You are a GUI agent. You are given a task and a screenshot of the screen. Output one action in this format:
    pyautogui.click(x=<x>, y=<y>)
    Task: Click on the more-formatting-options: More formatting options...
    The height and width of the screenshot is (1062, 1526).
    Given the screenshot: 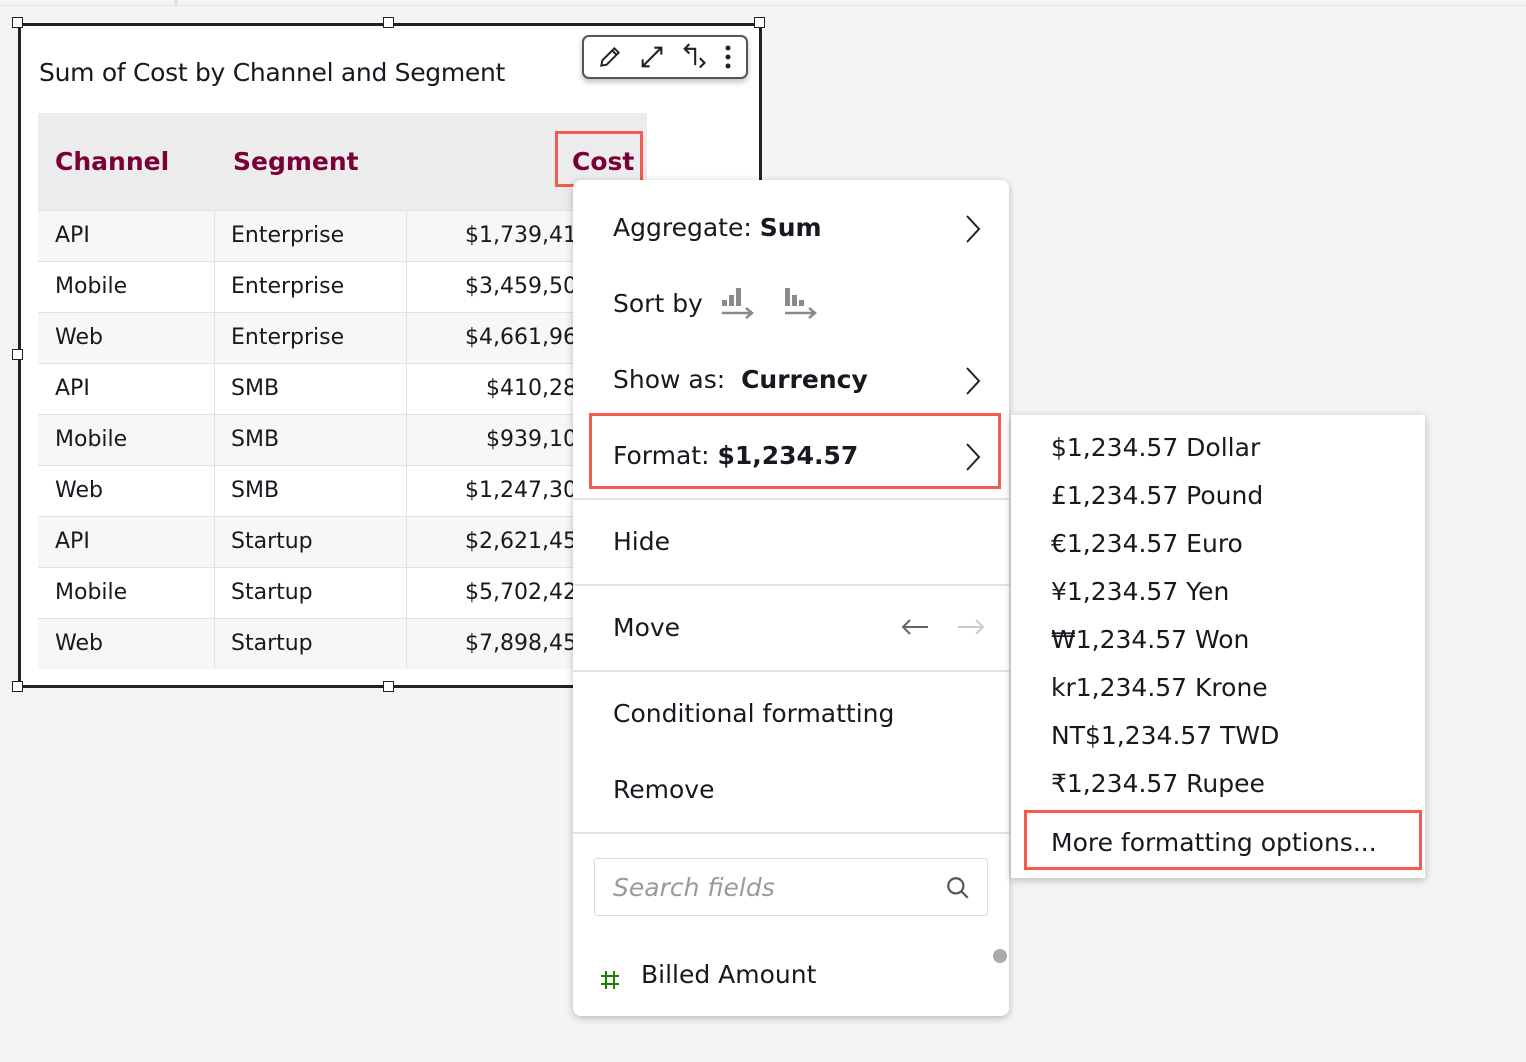 What is the action you would take?
    pyautogui.click(x=1214, y=842)
    